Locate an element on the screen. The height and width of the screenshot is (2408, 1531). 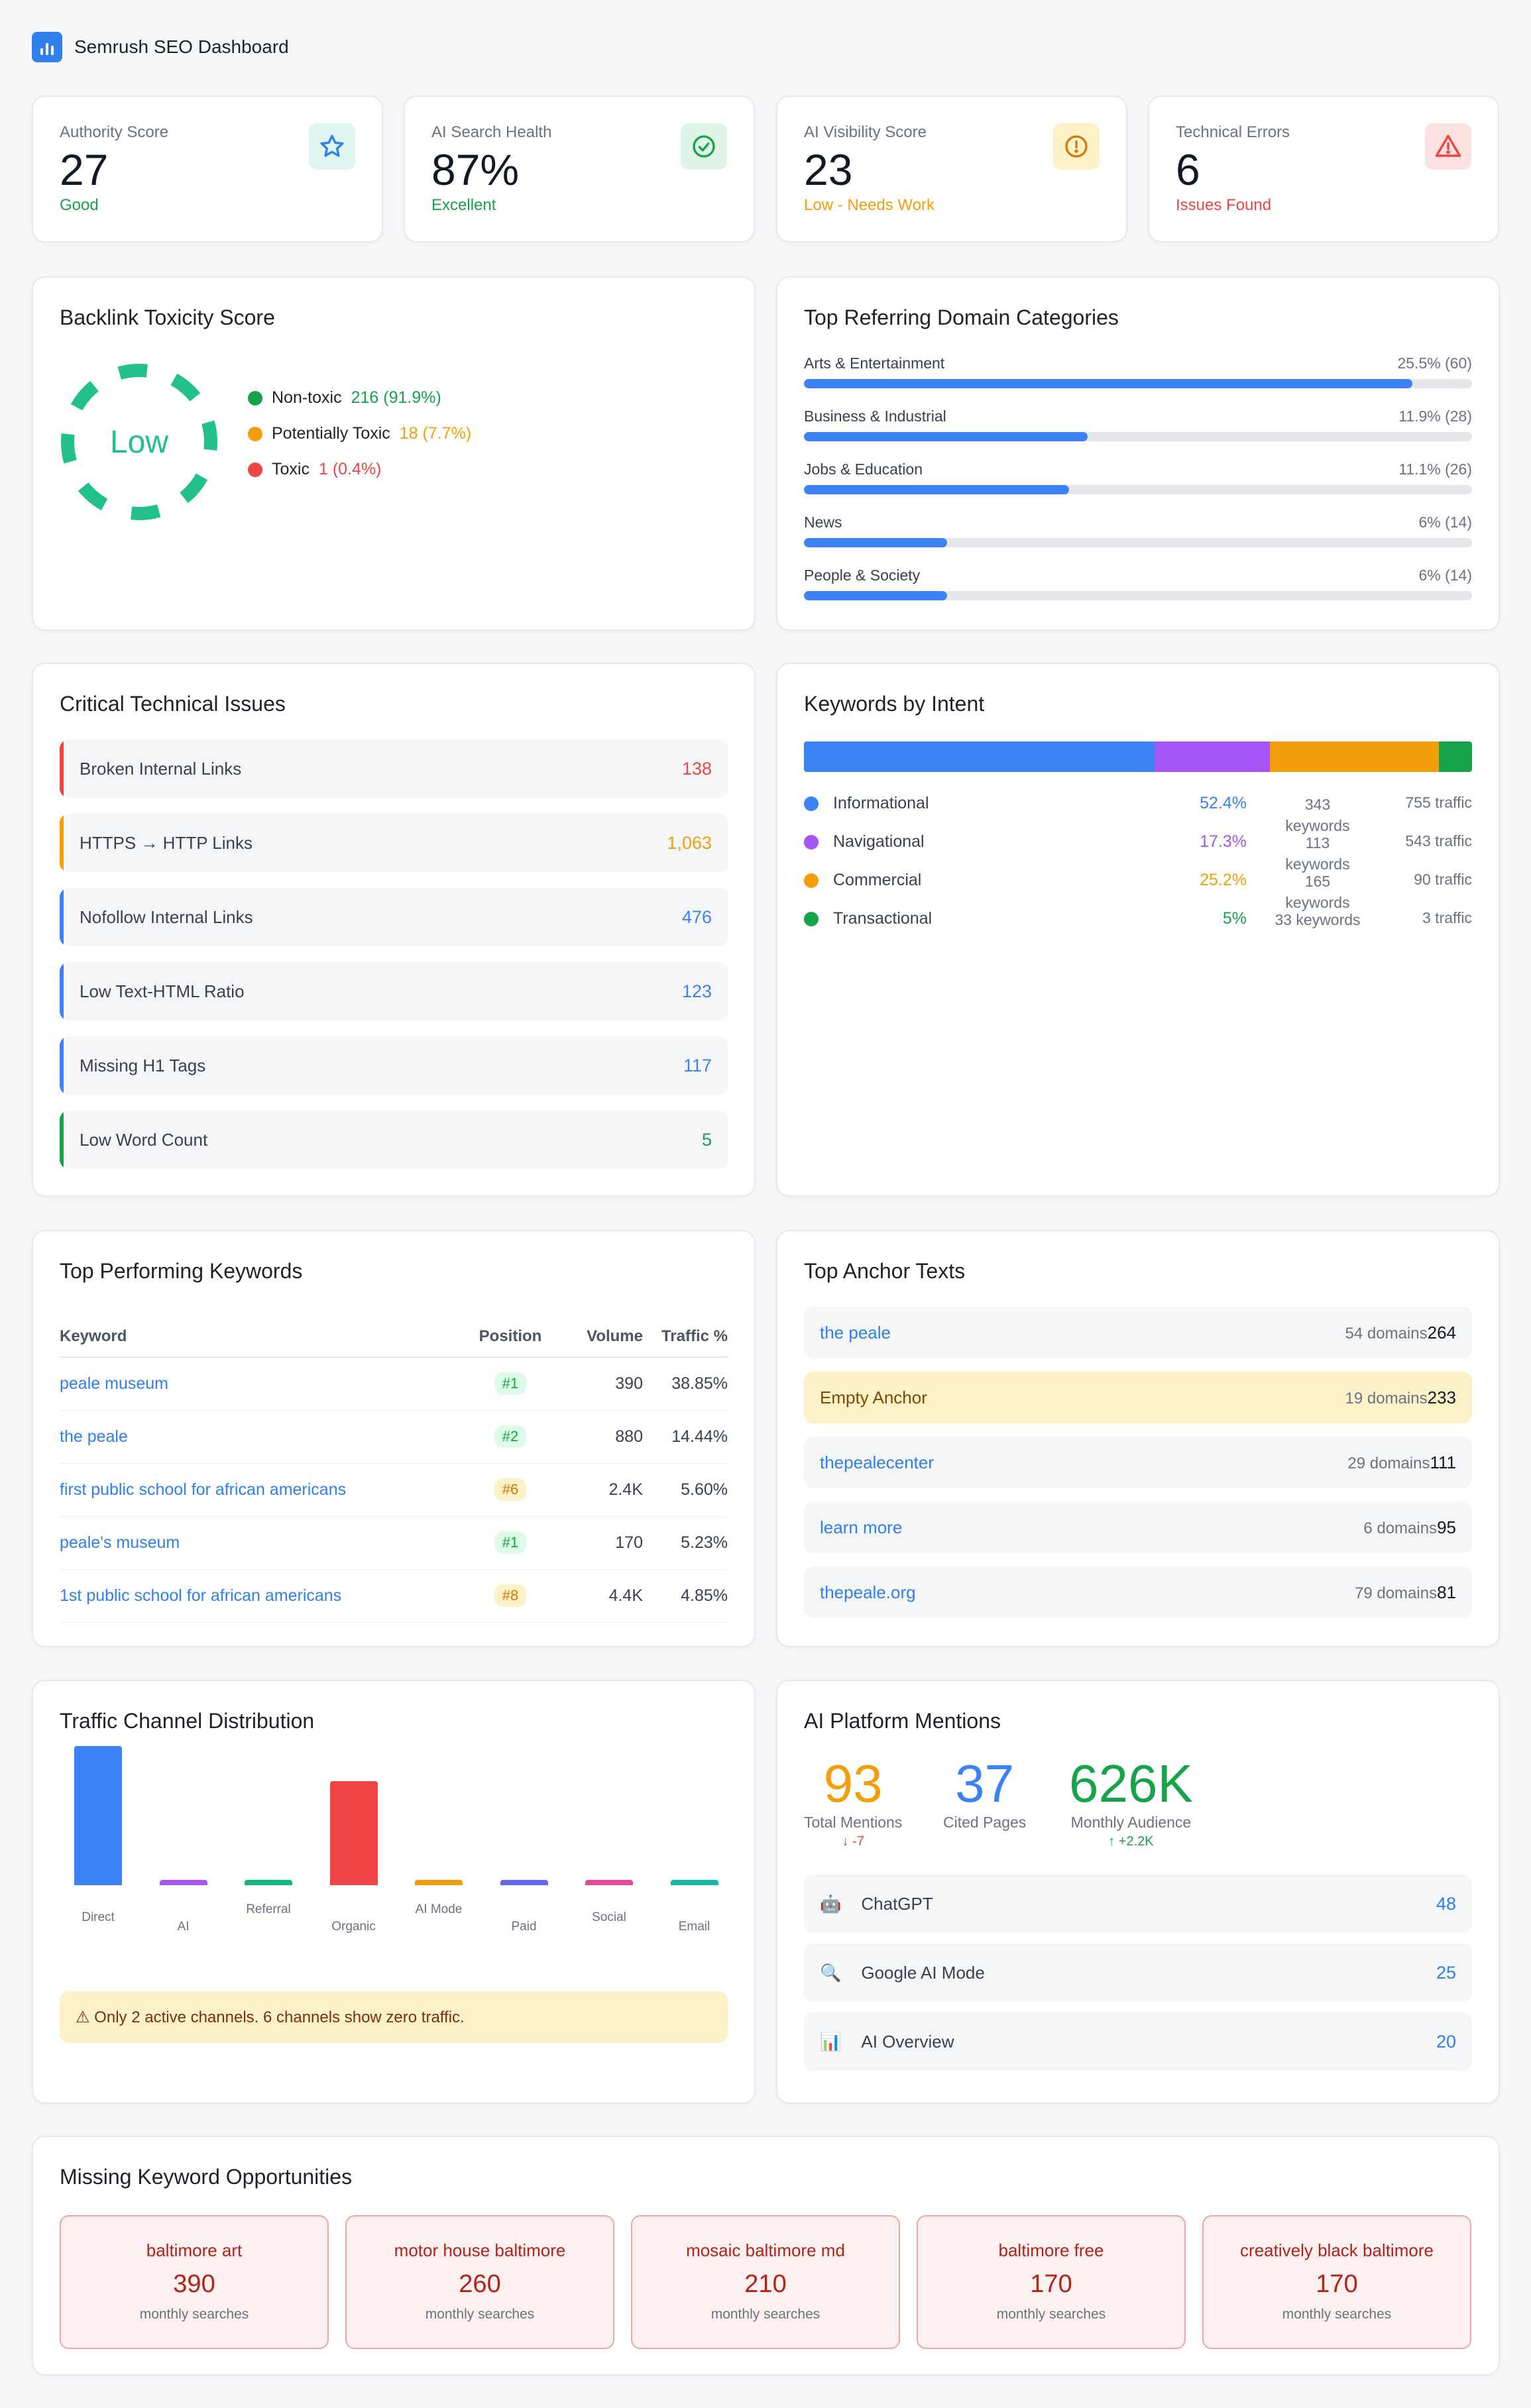
bar-direct is located at coordinates (98, 1815).